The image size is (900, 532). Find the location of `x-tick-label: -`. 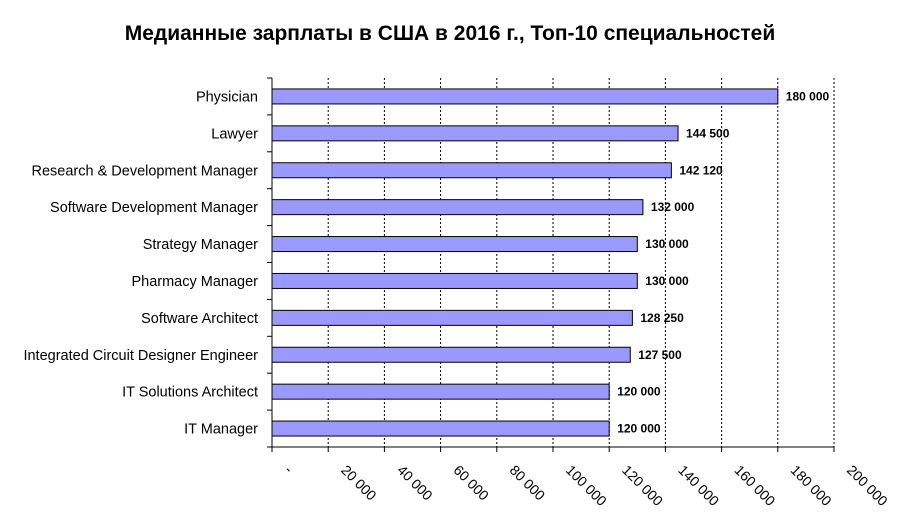

x-tick-label: - is located at coordinates (289, 469).